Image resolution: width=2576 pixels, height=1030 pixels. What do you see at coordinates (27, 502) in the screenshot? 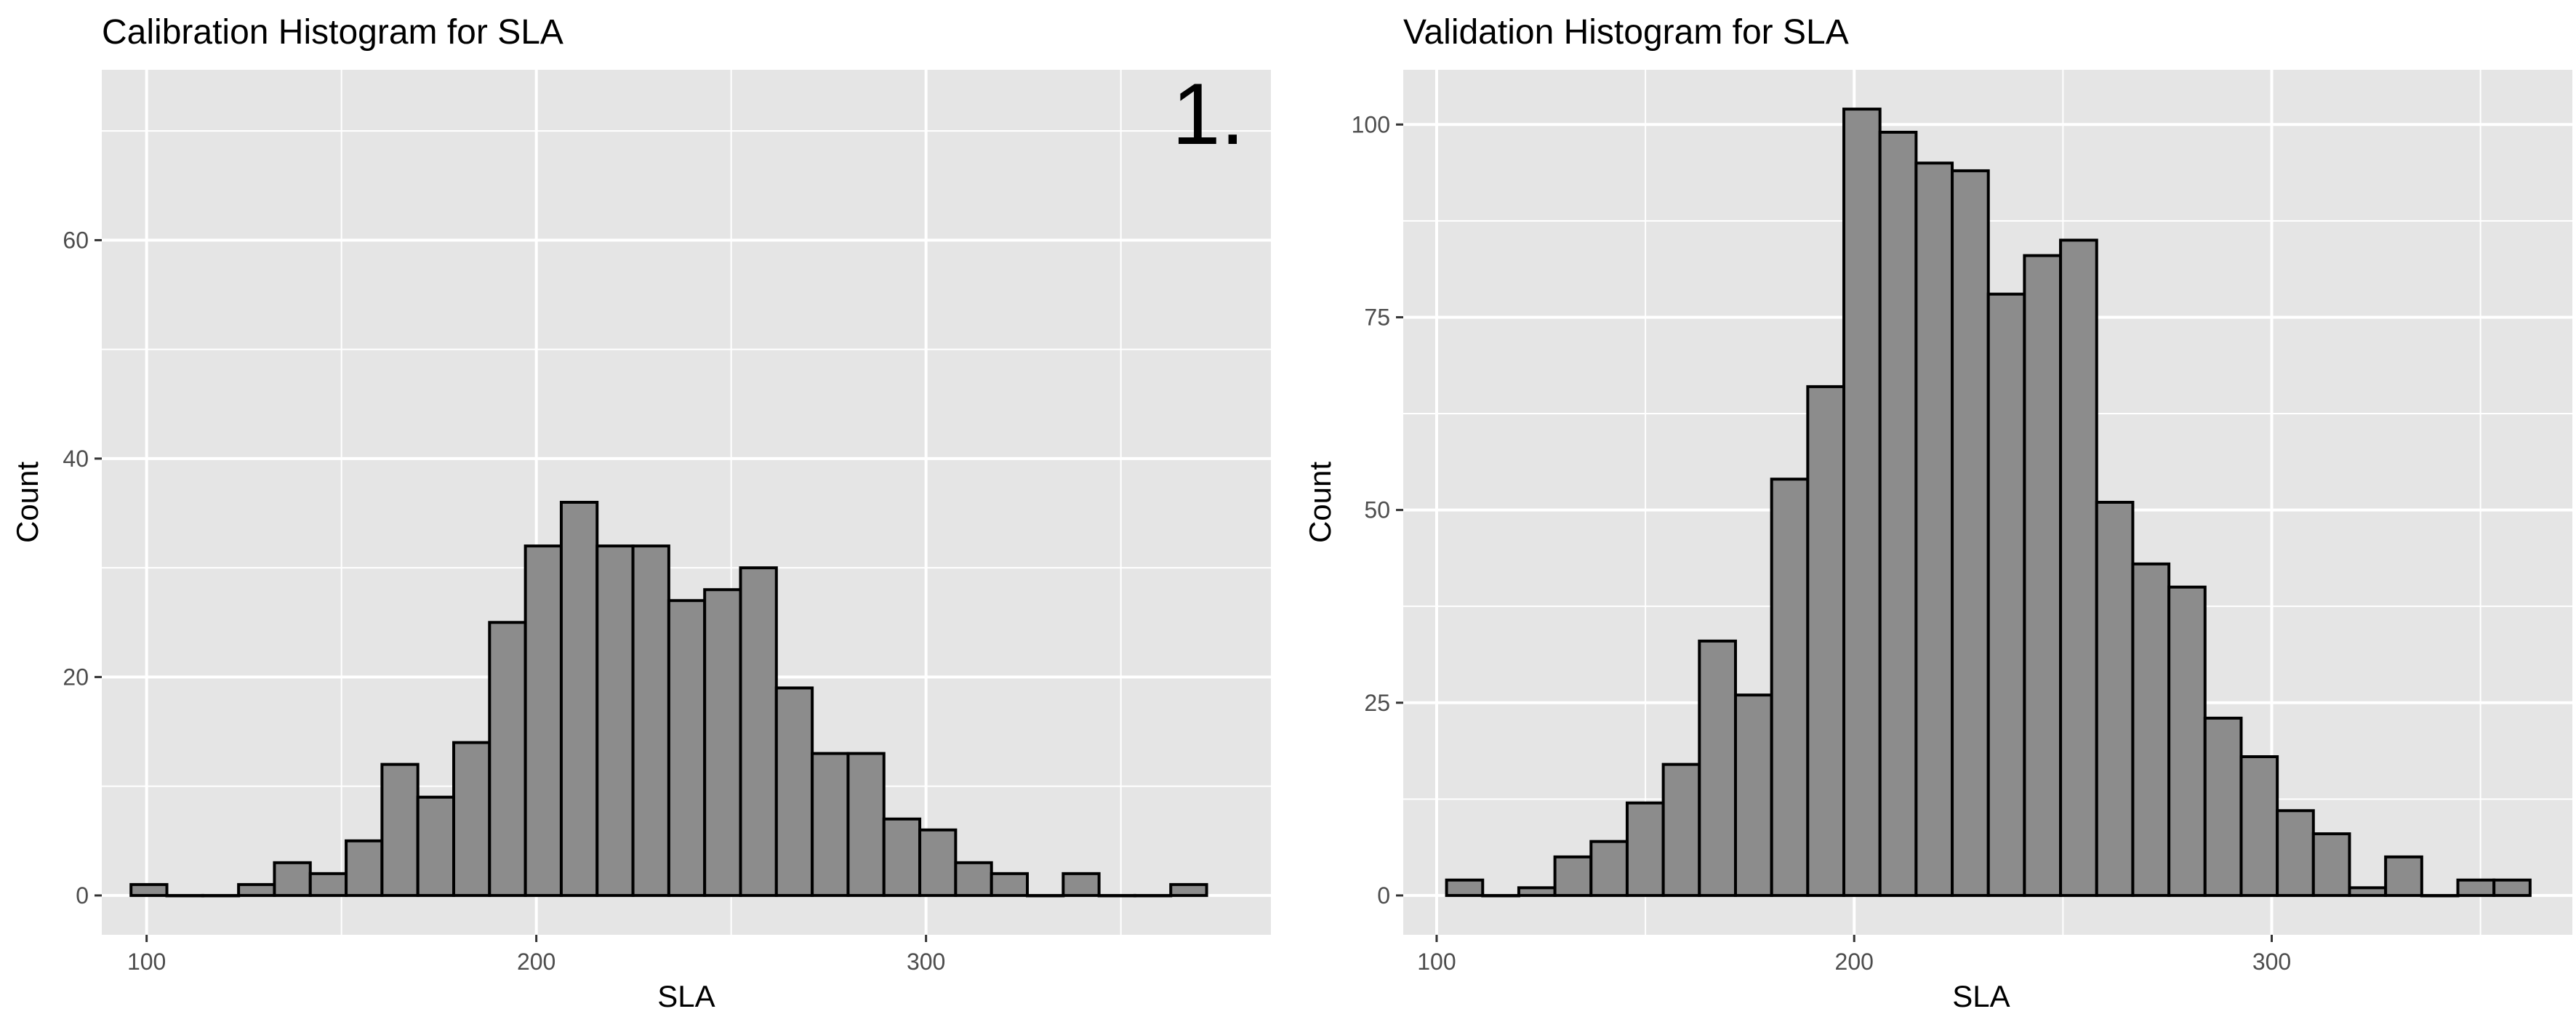
I see `calibration-y-axis-title: Count` at bounding box center [27, 502].